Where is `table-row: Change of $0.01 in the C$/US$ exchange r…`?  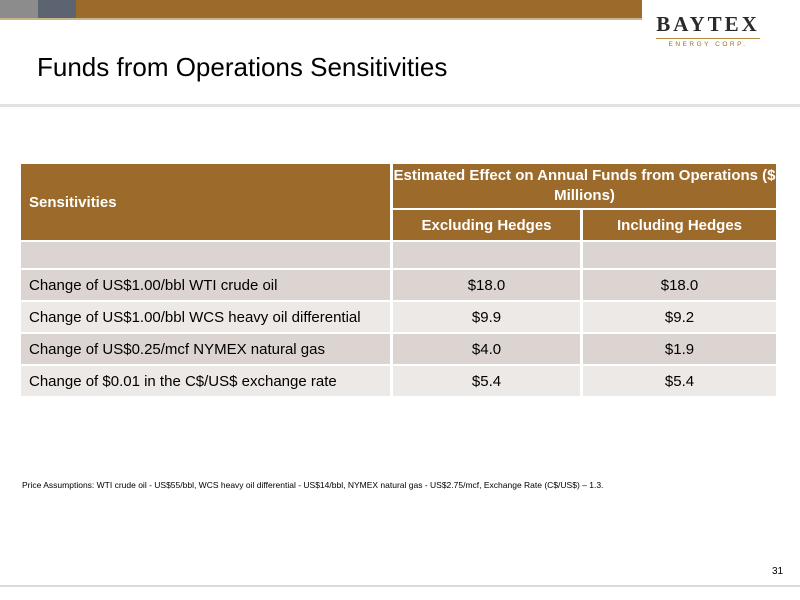 table-row: Change of $0.01 in the C$/US$ exchange r… is located at coordinates (399, 381).